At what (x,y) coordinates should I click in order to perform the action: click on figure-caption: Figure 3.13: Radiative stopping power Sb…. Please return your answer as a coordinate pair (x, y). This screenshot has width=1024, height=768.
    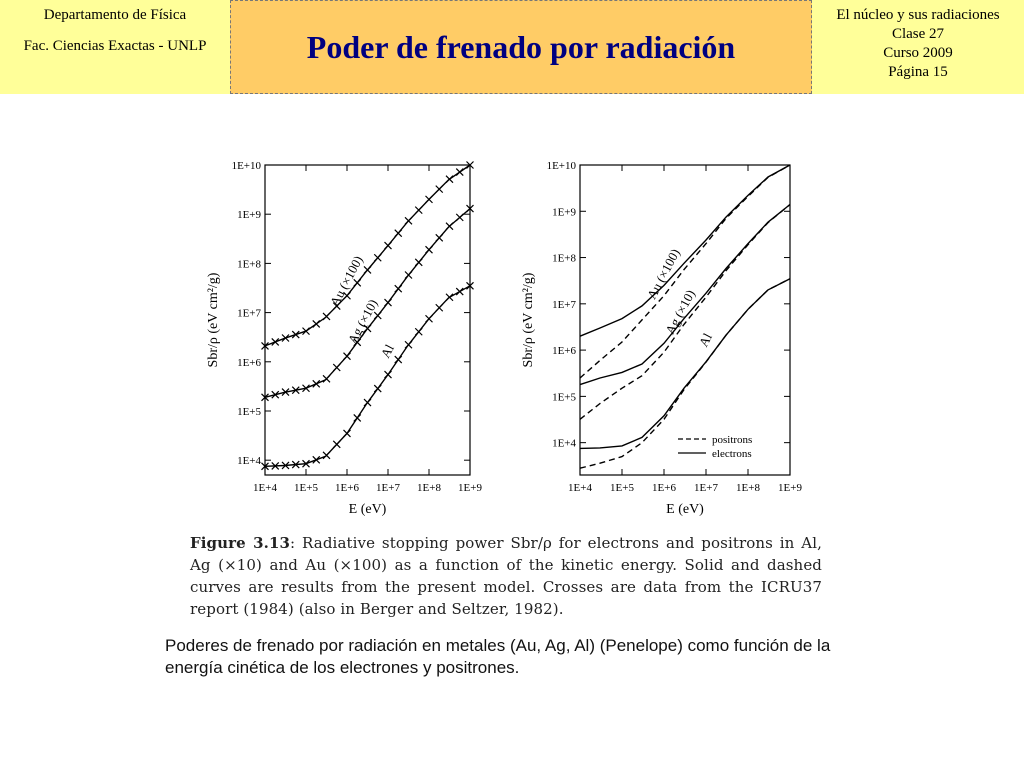
    Looking at the image, I should click on (506, 576).